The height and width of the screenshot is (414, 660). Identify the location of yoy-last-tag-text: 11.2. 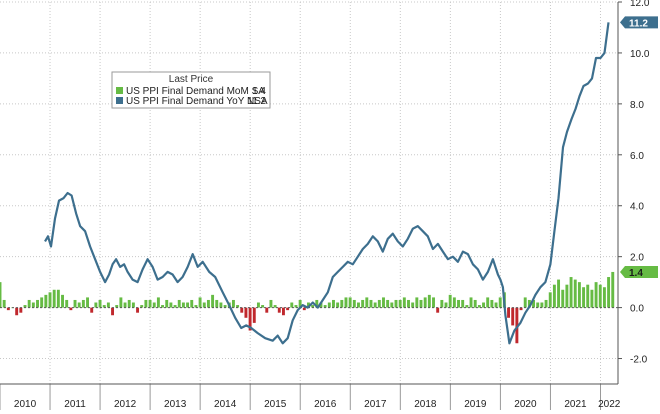
(638, 23).